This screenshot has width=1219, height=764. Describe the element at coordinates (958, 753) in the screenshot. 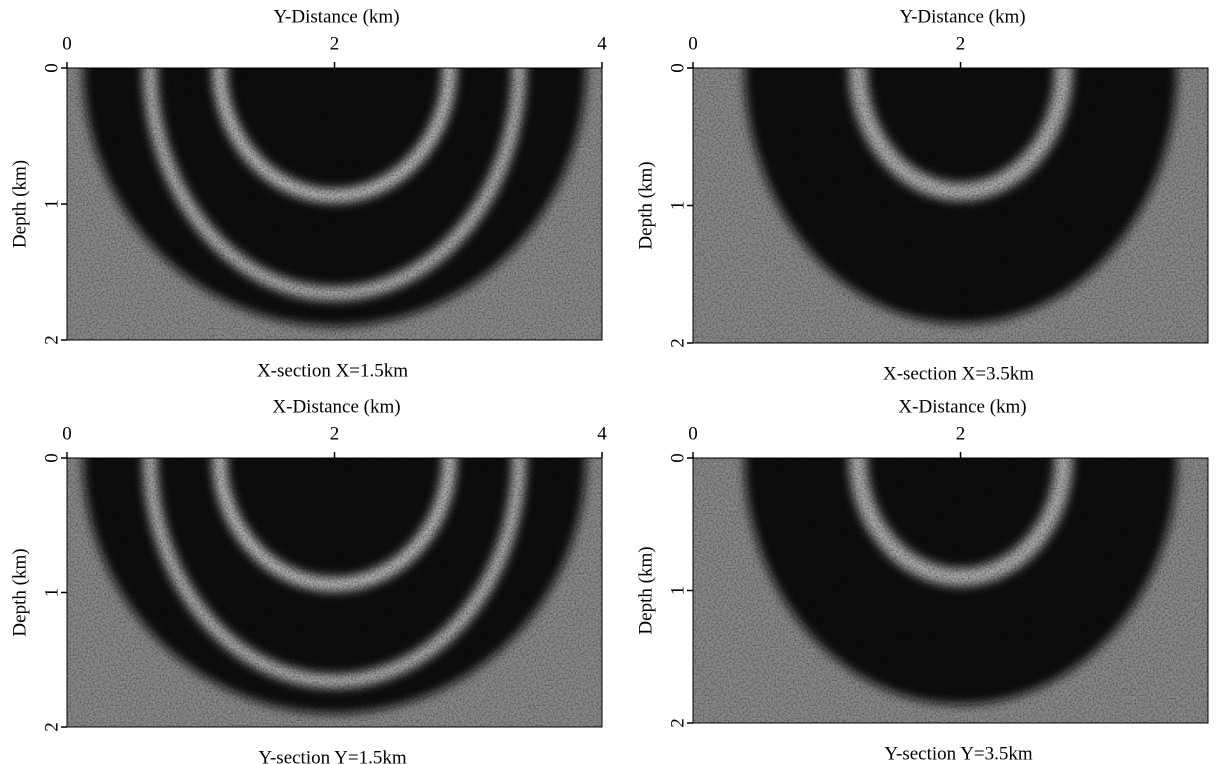

I see `caption: Y-section Y=3.5km` at that location.